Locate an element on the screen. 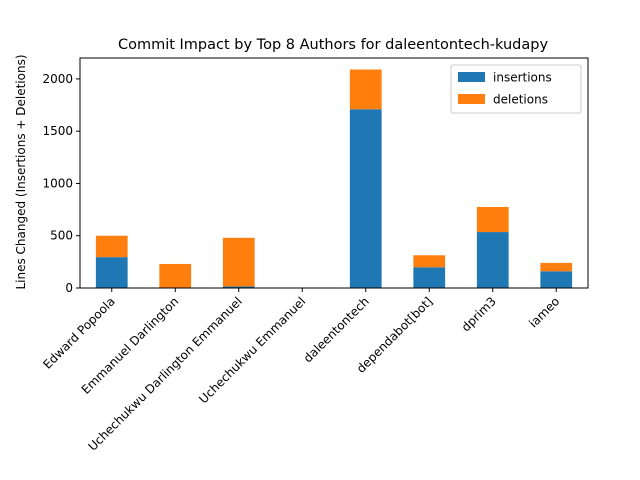 This screenshot has width=640, height=480. legend-label-deletions: deletions is located at coordinates (520, 100).